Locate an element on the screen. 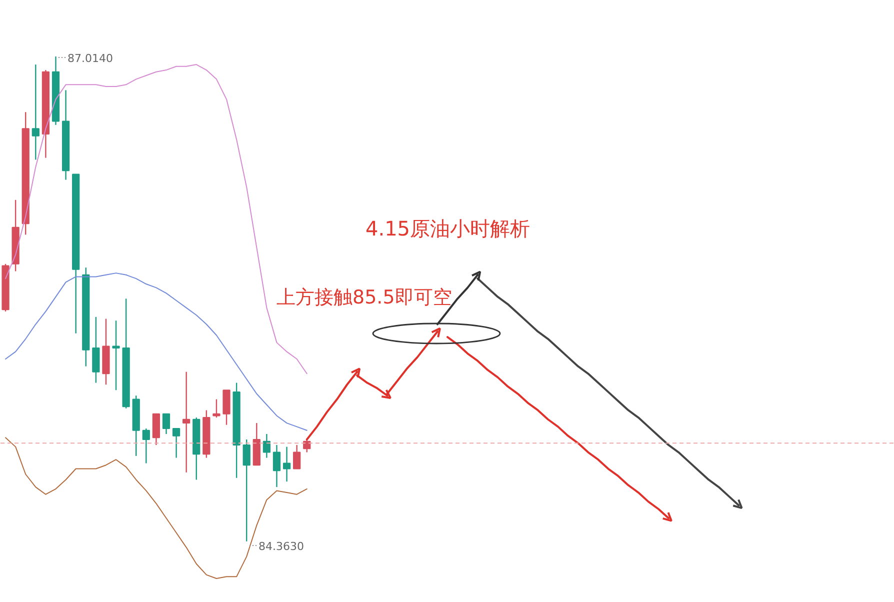  annotation: 上方接触85.5即可空 is located at coordinates (364, 297).